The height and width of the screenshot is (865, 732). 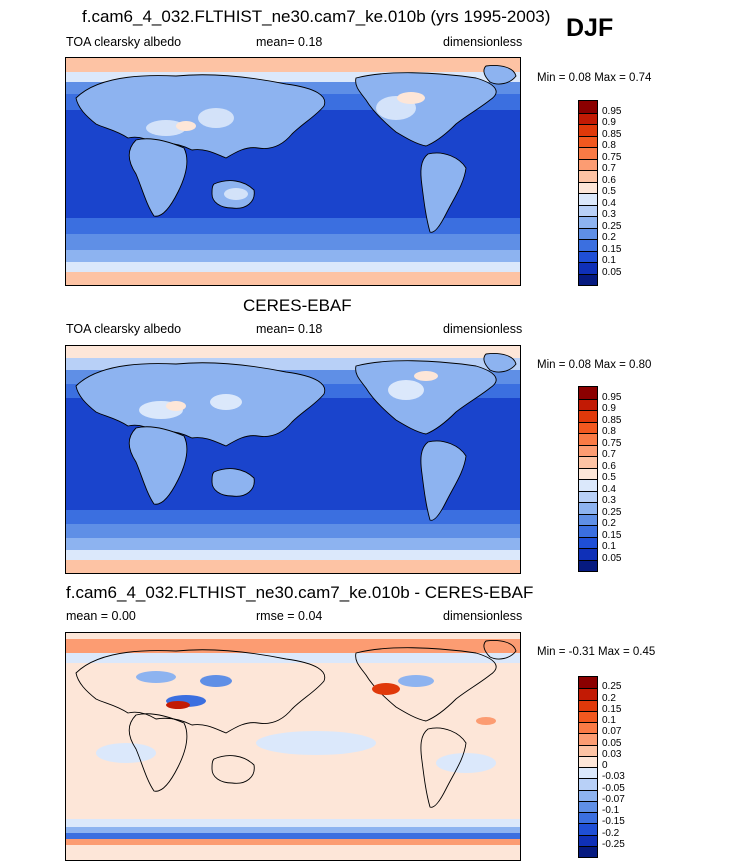 What do you see at coordinates (233, 482) in the screenshot?
I see `australia-outline` at bounding box center [233, 482].